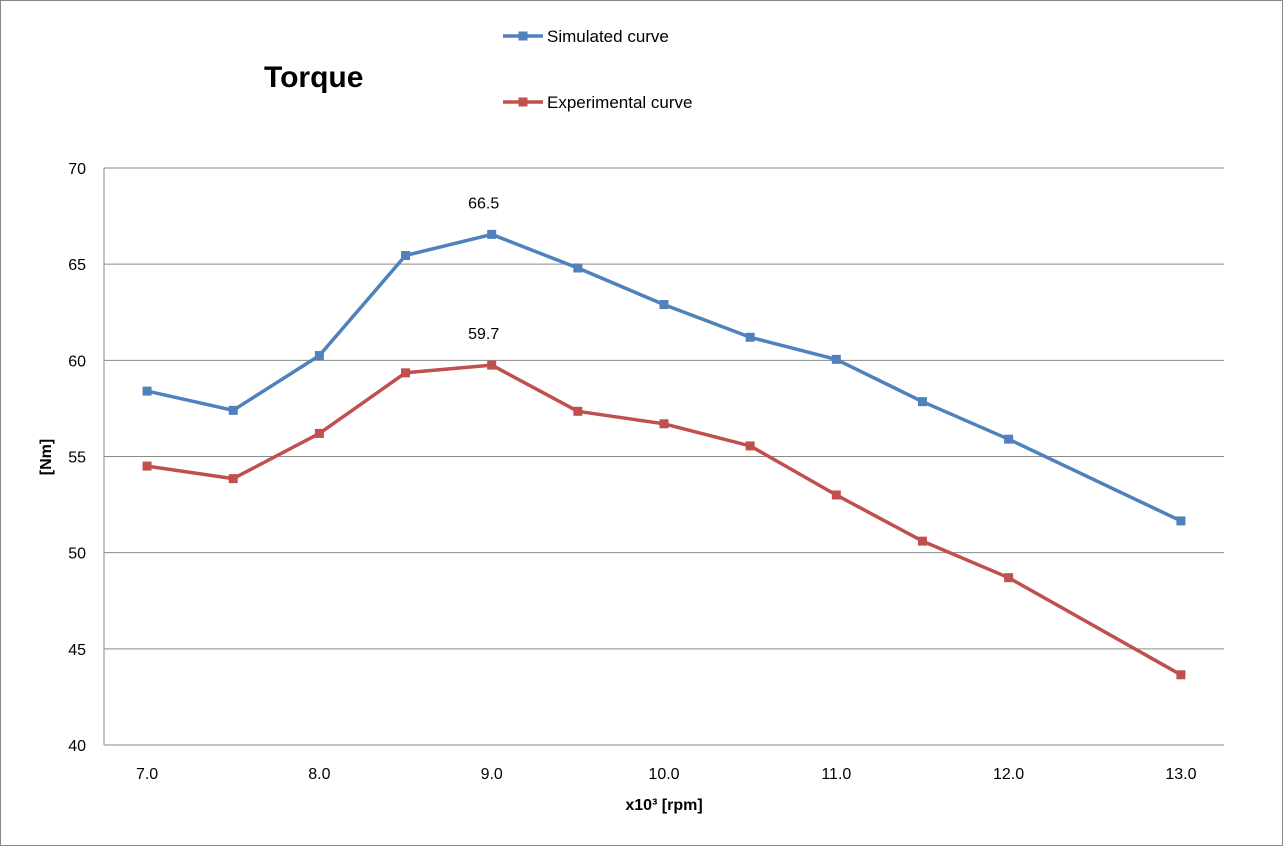 This screenshot has width=1283, height=846. I want to click on data-label: 66.5, so click(483, 203).